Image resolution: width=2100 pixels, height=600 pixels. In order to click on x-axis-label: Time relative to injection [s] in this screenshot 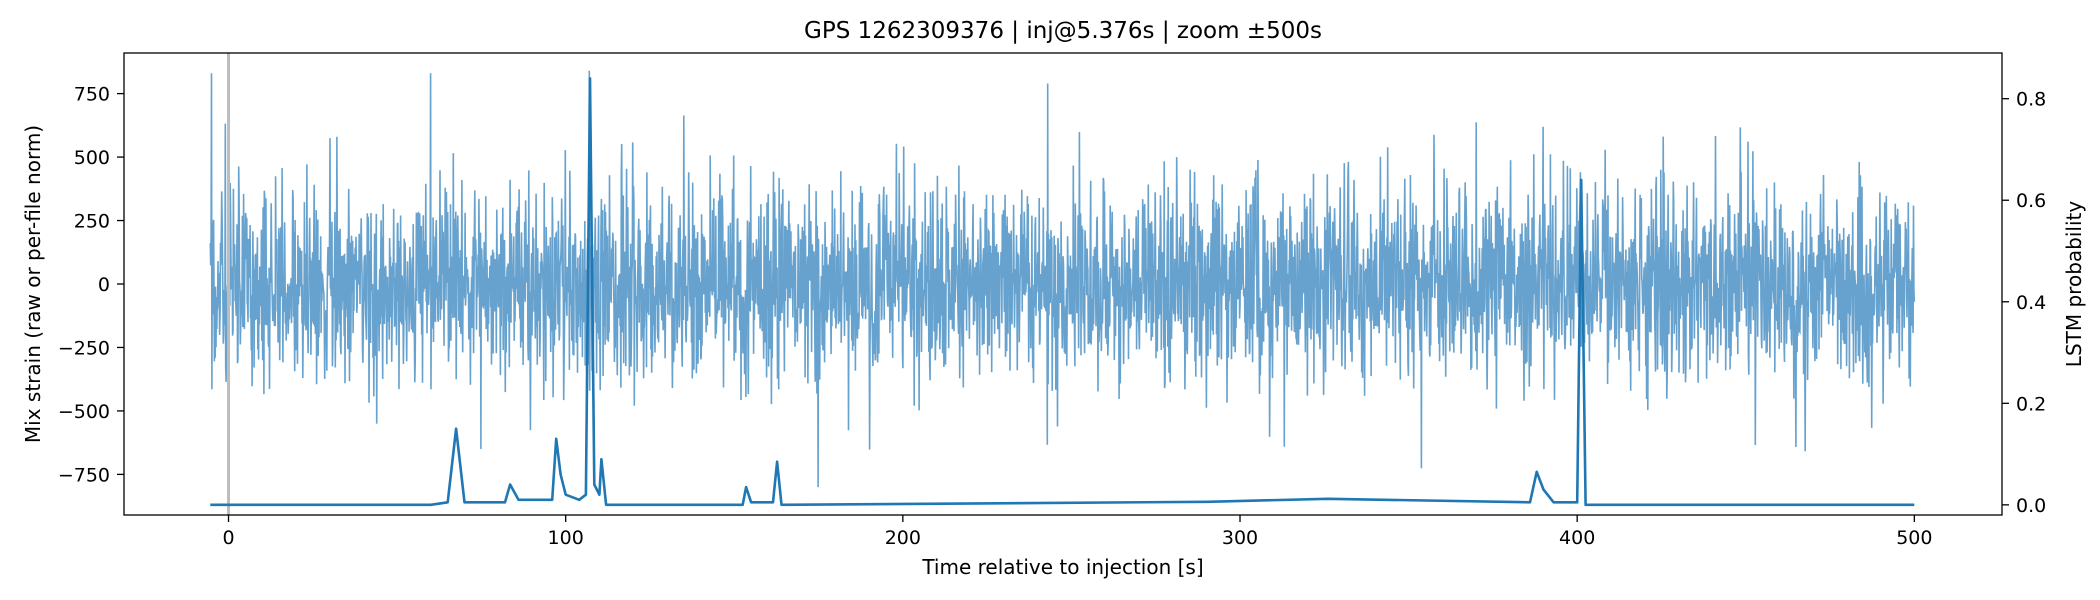, I will do `click(1062, 567)`.